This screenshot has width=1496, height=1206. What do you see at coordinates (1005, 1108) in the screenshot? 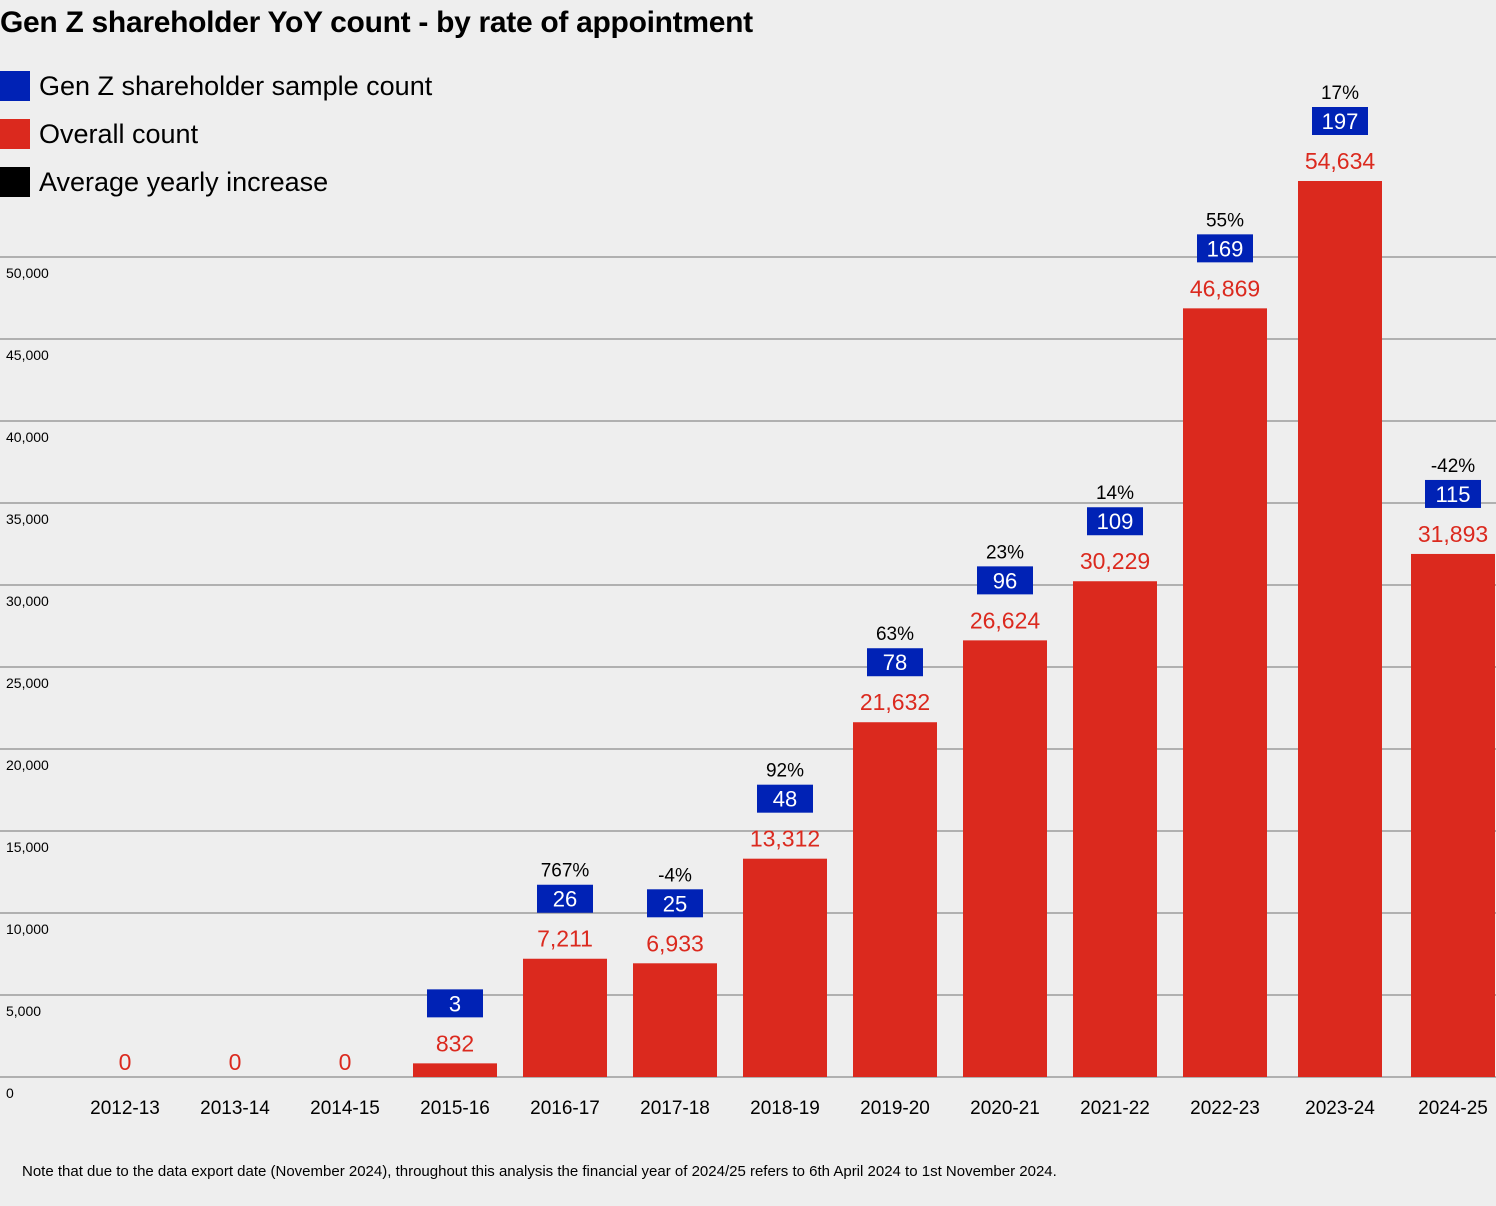
I see `x-tick-label: 2020-21` at bounding box center [1005, 1108].